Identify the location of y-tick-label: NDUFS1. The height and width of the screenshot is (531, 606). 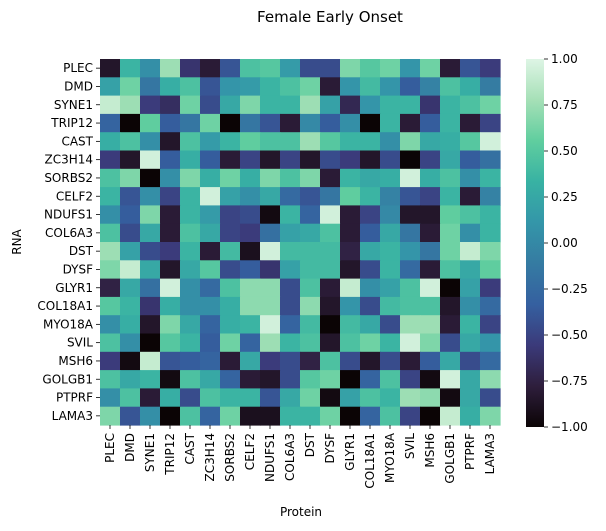
(68, 215).